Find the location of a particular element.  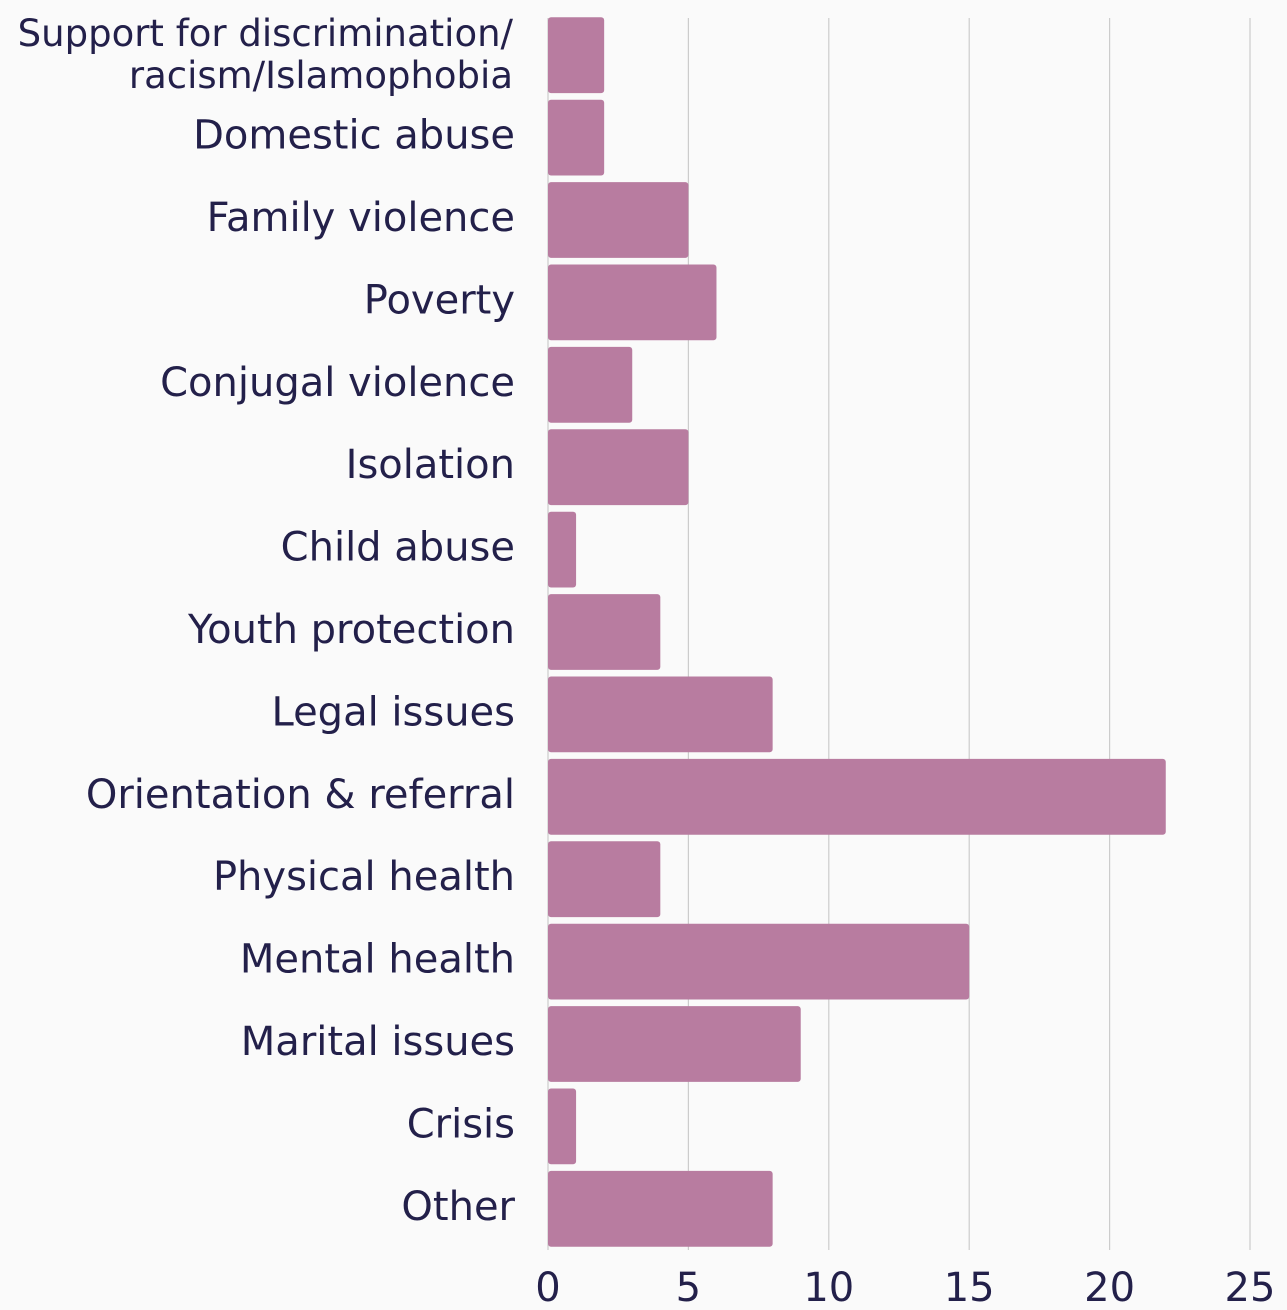

x-tick-label: 15 is located at coordinates (969, 1287).